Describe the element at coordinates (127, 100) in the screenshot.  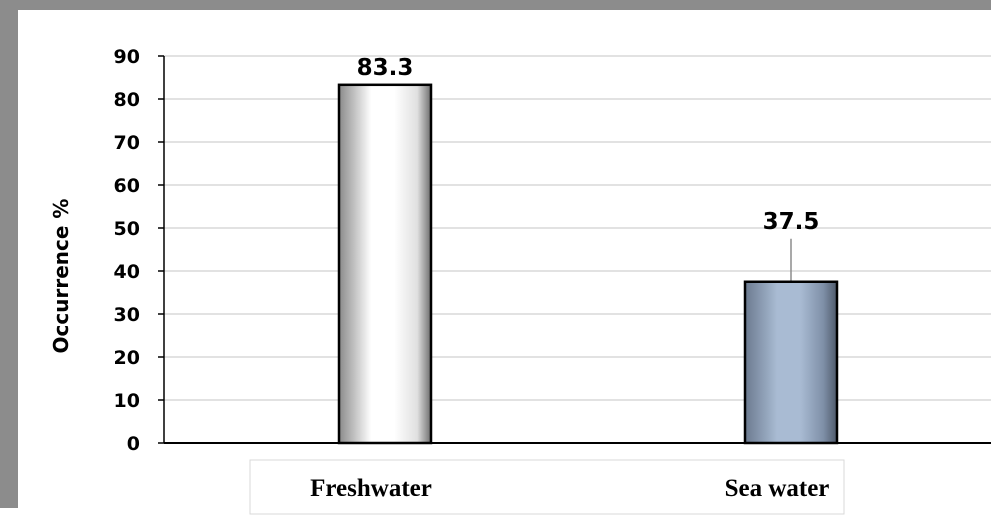
I see `y-tick-label: 80` at that location.